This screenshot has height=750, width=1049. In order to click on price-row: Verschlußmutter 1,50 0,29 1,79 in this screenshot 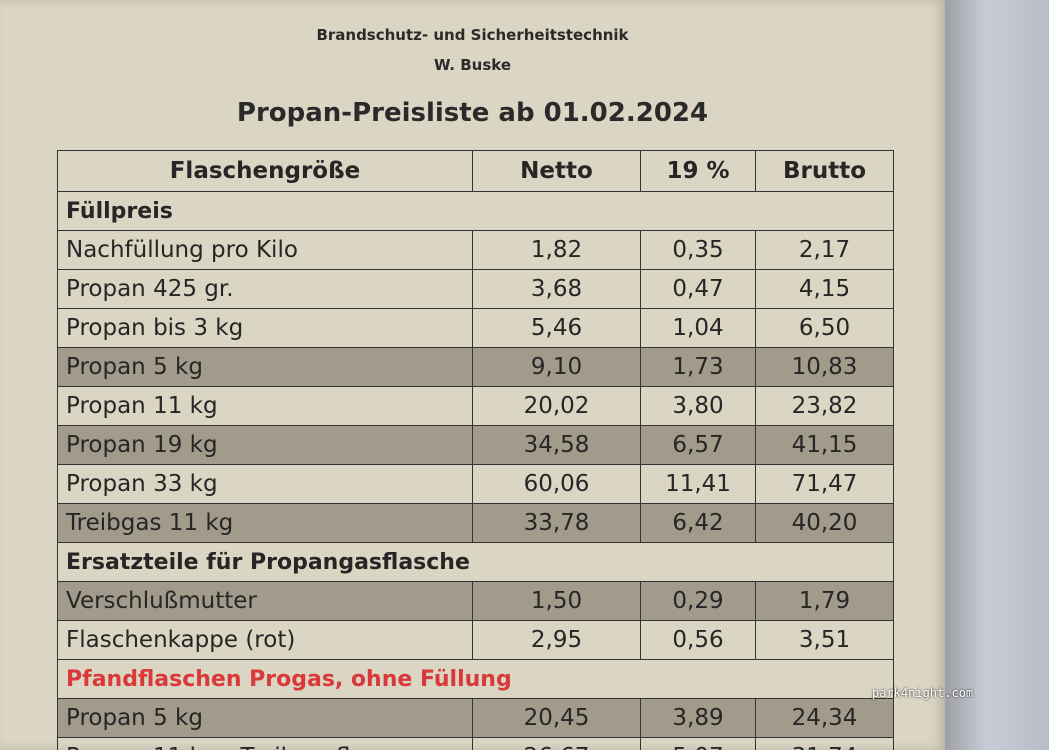, I will do `click(475, 601)`.